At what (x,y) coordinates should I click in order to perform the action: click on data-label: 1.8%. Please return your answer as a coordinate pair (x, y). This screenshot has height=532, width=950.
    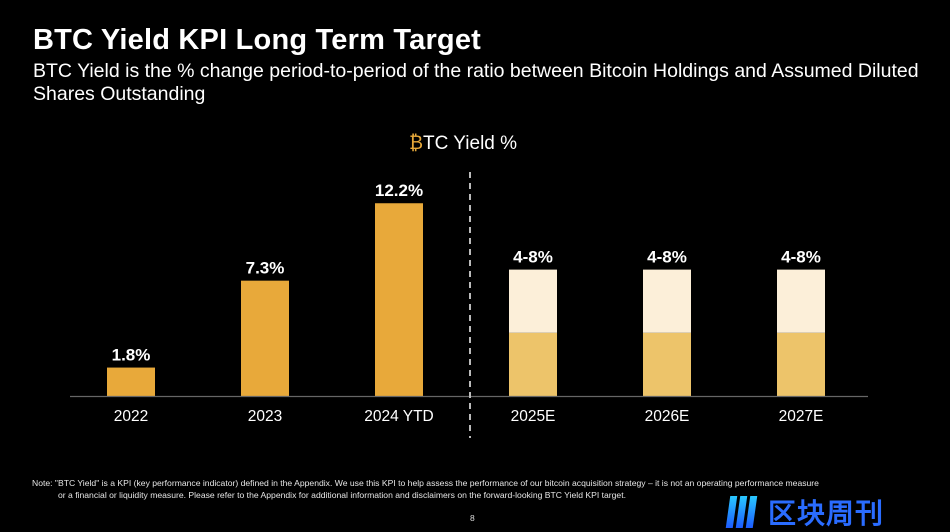
    Looking at the image, I should click on (131, 355).